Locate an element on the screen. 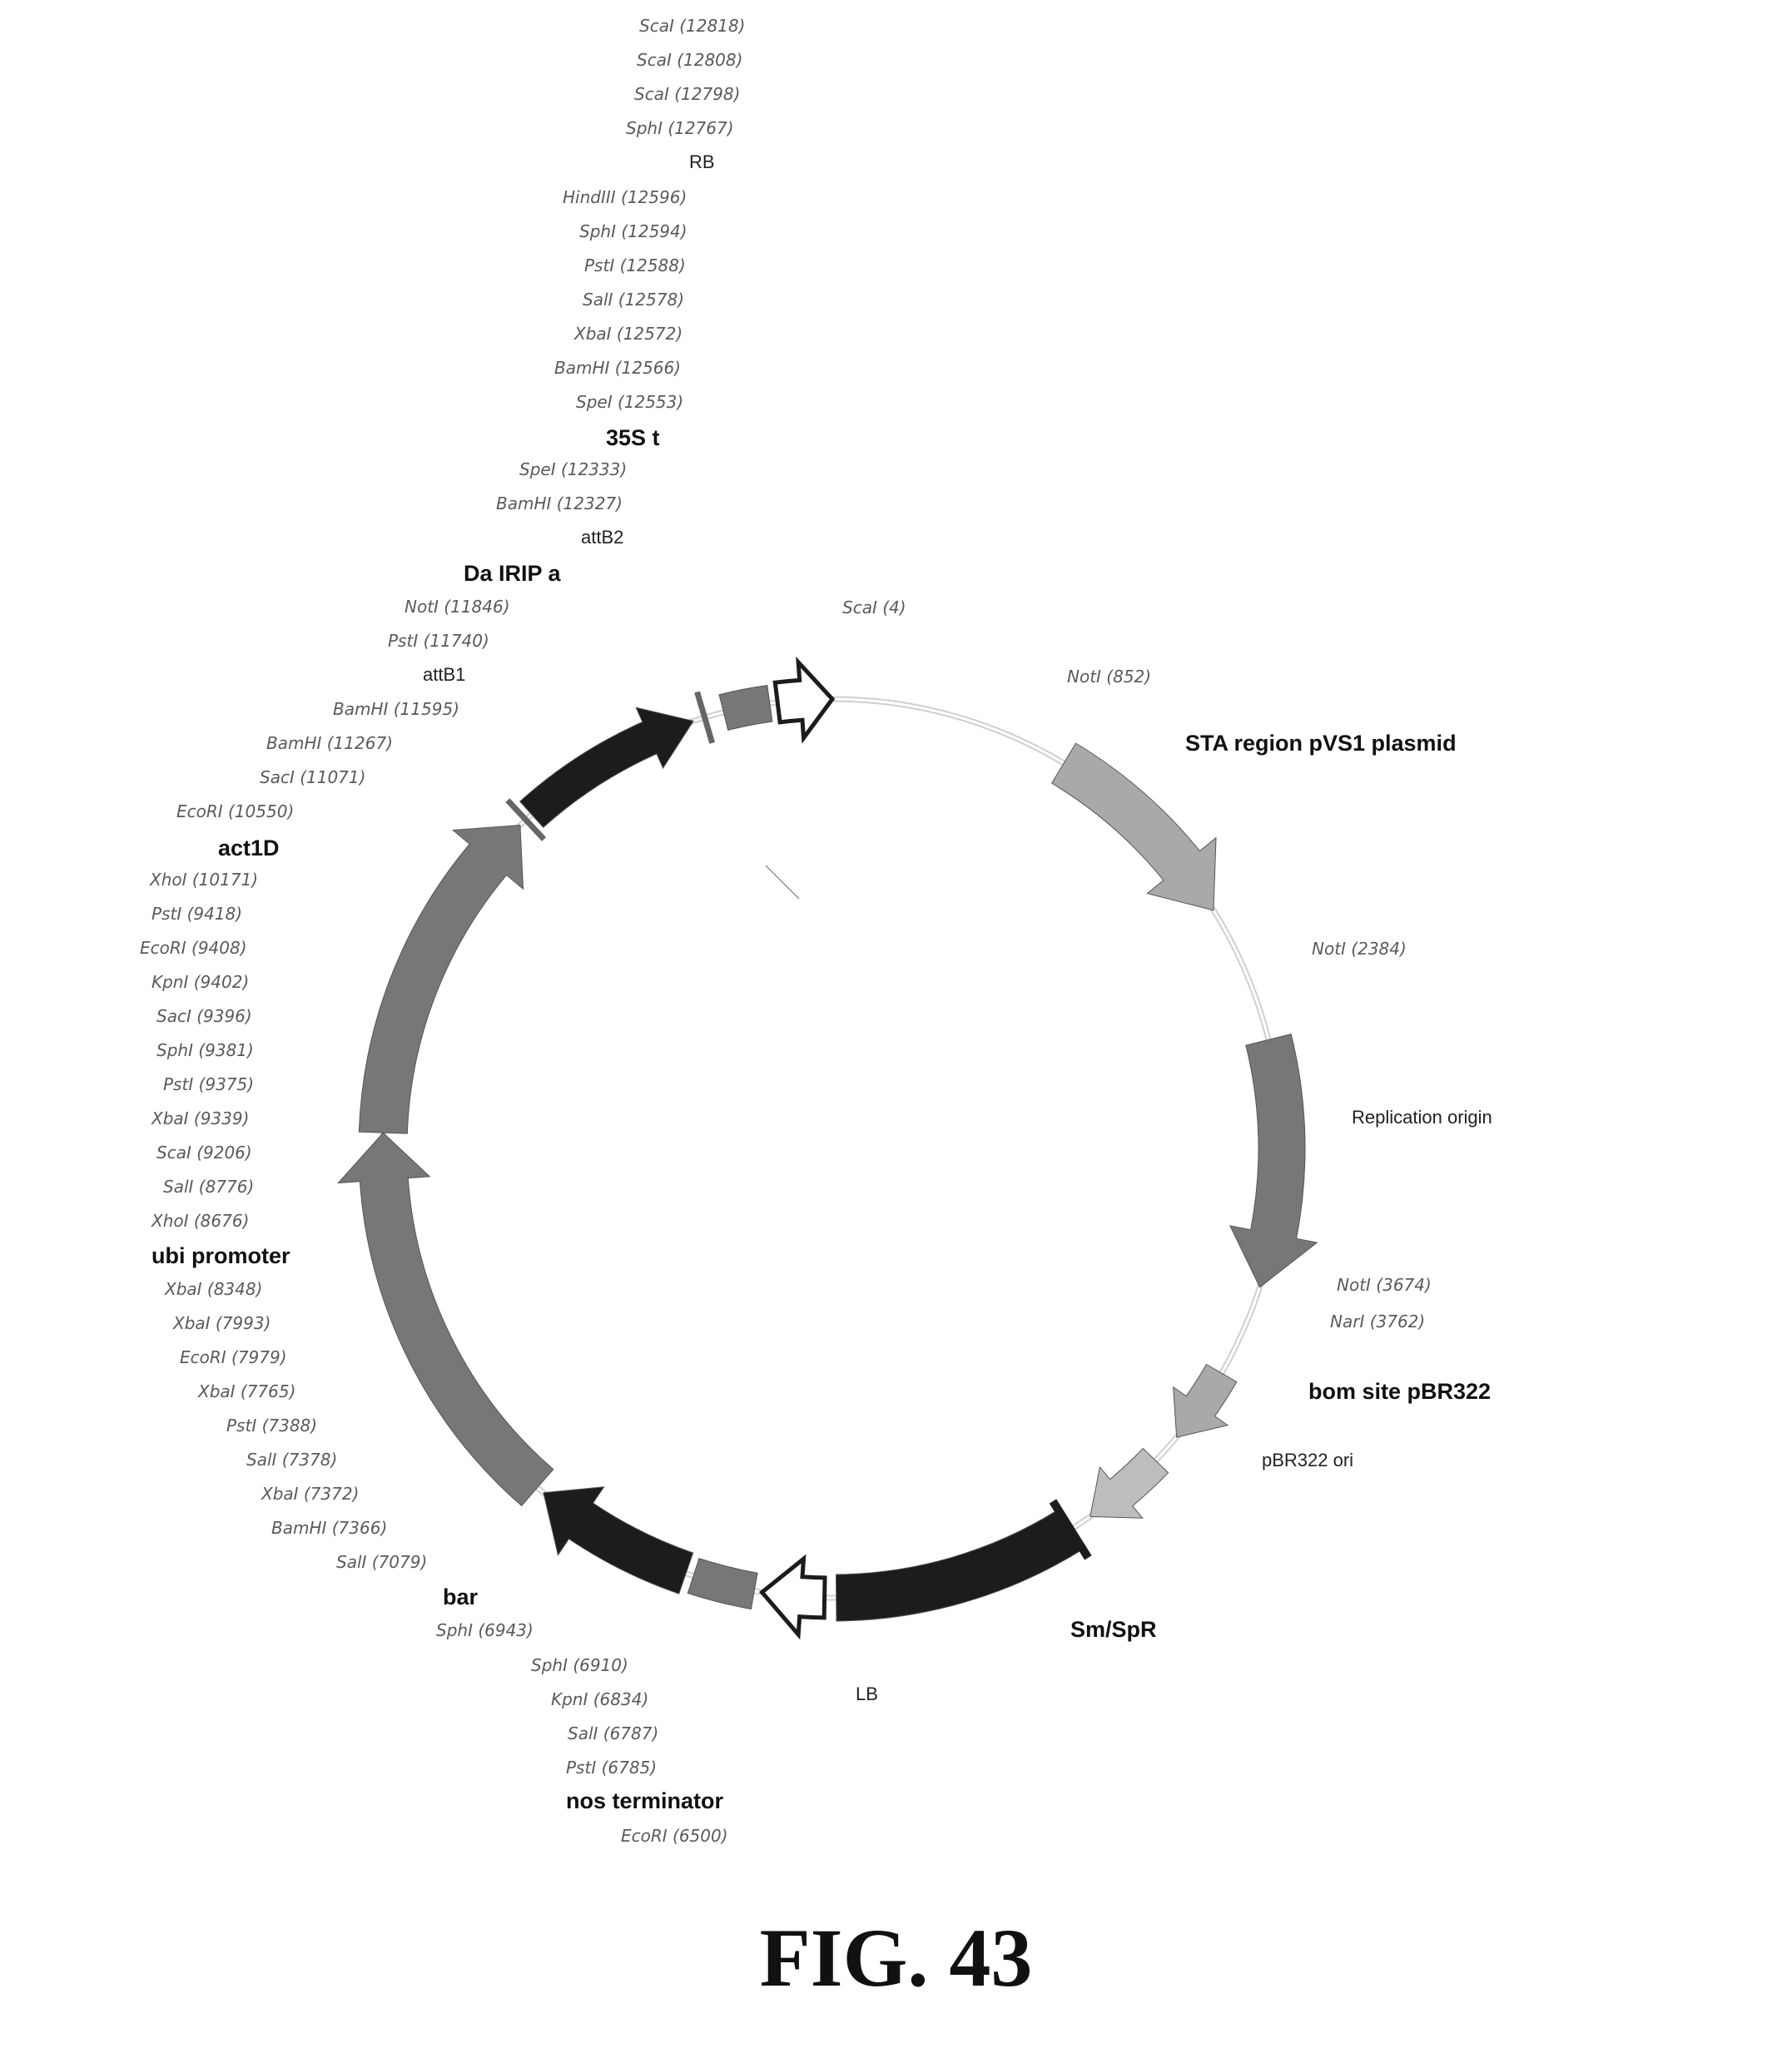 This screenshot has width=1792, height=2053. site-label: XbaI (7372) is located at coordinates (310, 1494).